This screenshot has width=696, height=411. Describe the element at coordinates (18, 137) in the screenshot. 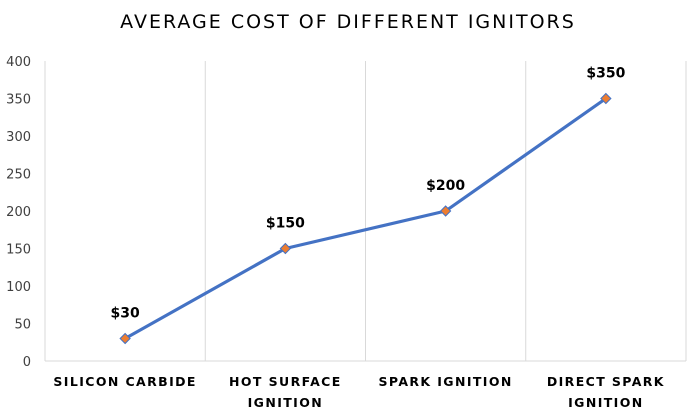

I see `y-tick-label: 300` at that location.